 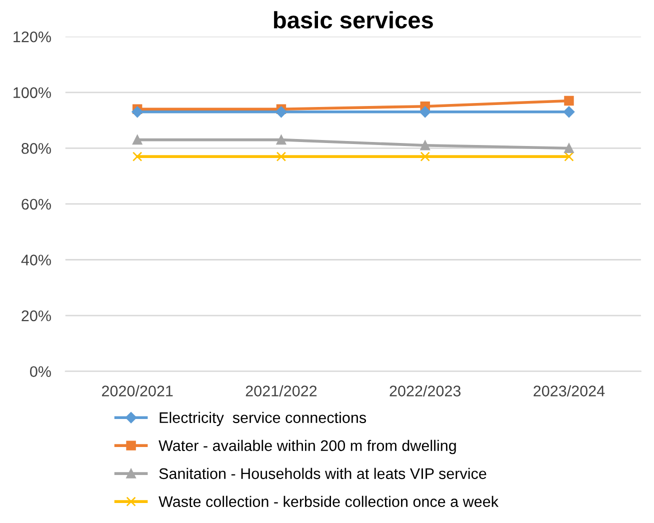 I want to click on y-tick-label: 80%, so click(x=36, y=148).